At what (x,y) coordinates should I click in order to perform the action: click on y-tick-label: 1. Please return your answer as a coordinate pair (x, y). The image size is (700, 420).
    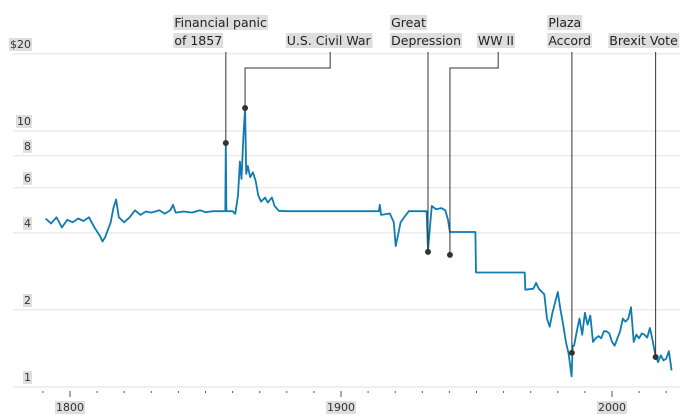
    Looking at the image, I should click on (27, 377).